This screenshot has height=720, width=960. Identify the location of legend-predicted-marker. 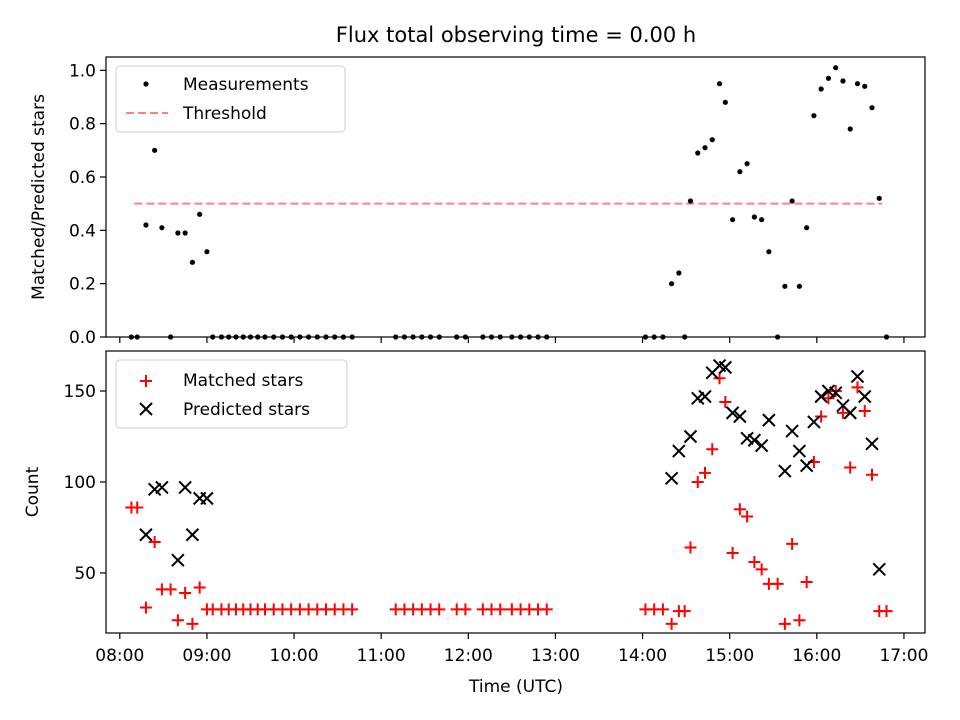
(146, 409).